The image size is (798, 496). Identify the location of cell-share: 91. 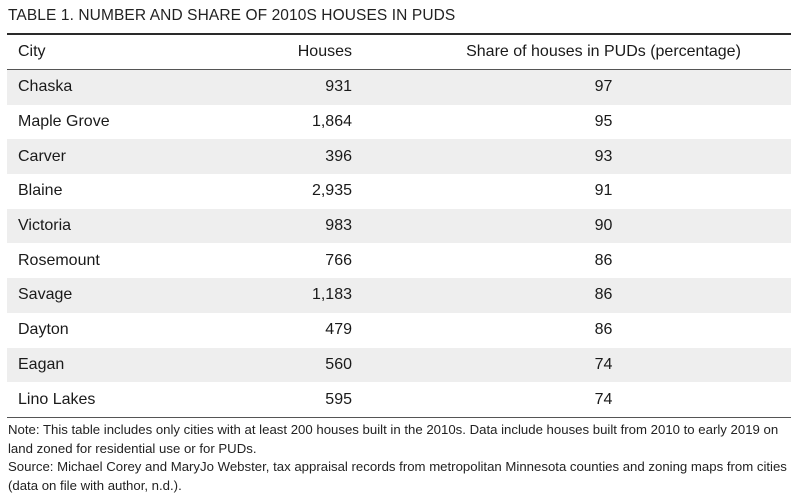
(603, 191).